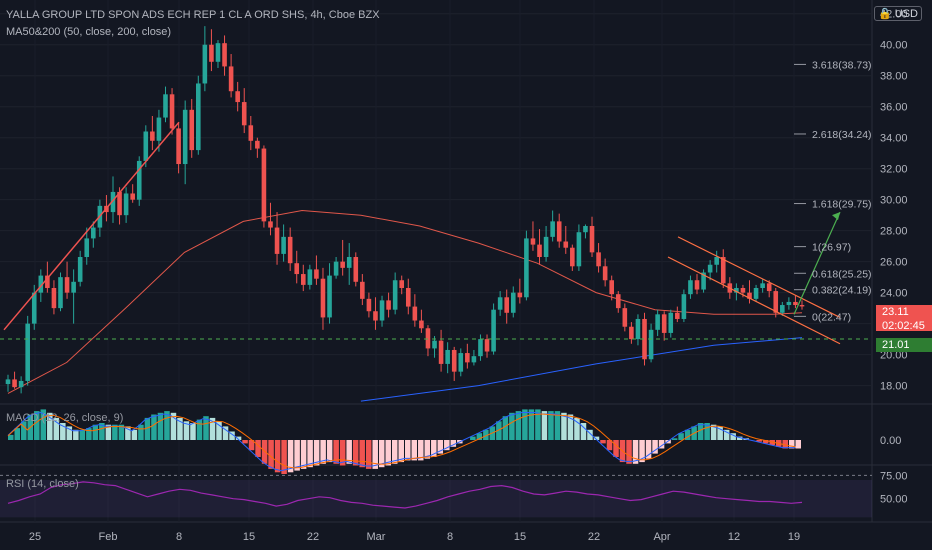  Describe the element at coordinates (35, 537) in the screenshot. I see `time-tick-label: 25` at that location.